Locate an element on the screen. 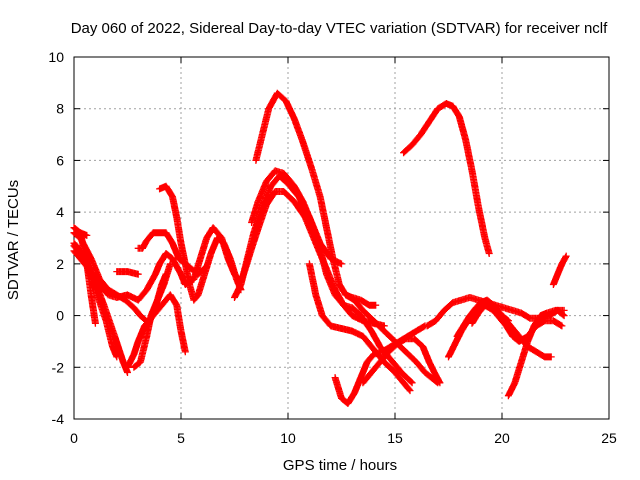 This screenshot has height=480, width=640. data-series-s25 is located at coordinates (559, 270).